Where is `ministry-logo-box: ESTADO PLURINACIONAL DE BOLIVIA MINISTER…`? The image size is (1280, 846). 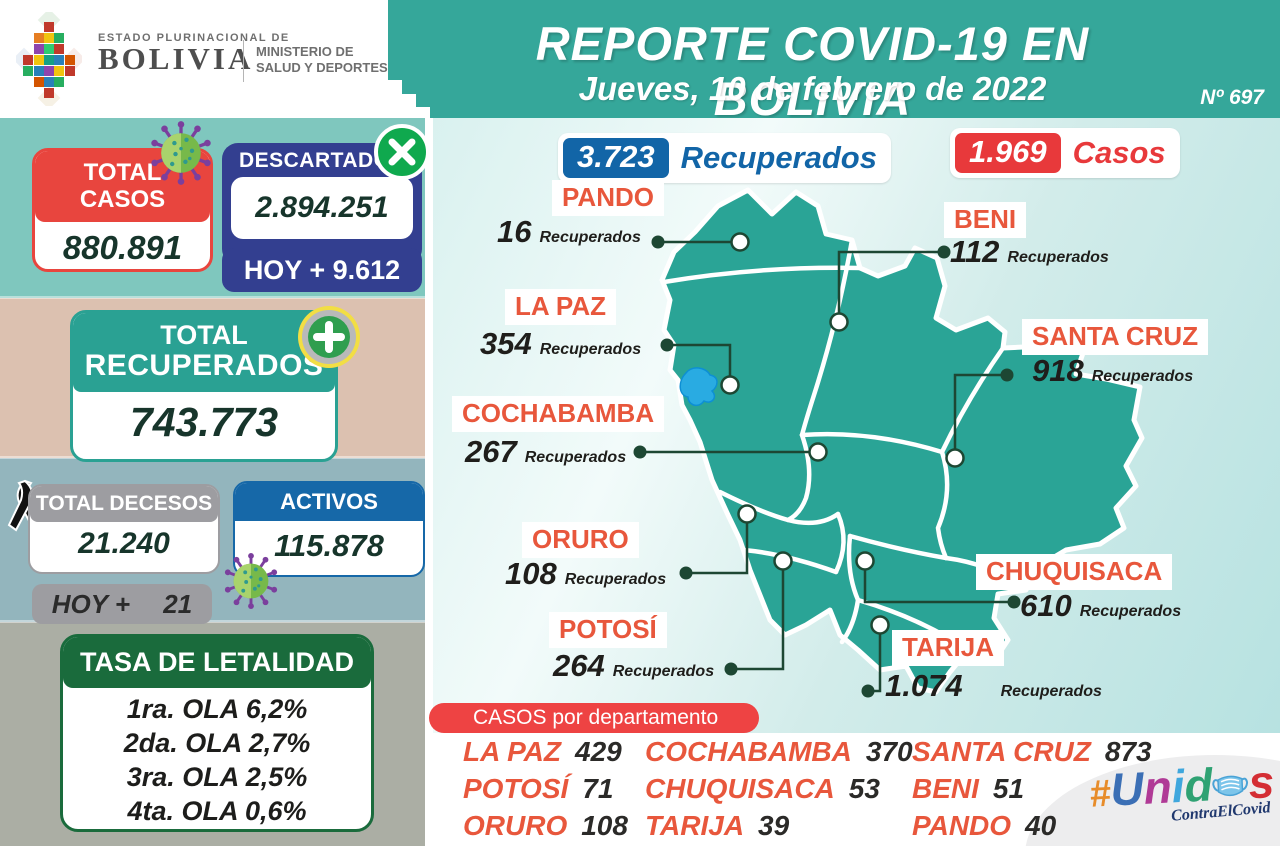 ministry-logo-box: ESTADO PLURINACIONAL DE BOLIVIA MINISTER… is located at coordinates (215, 60).